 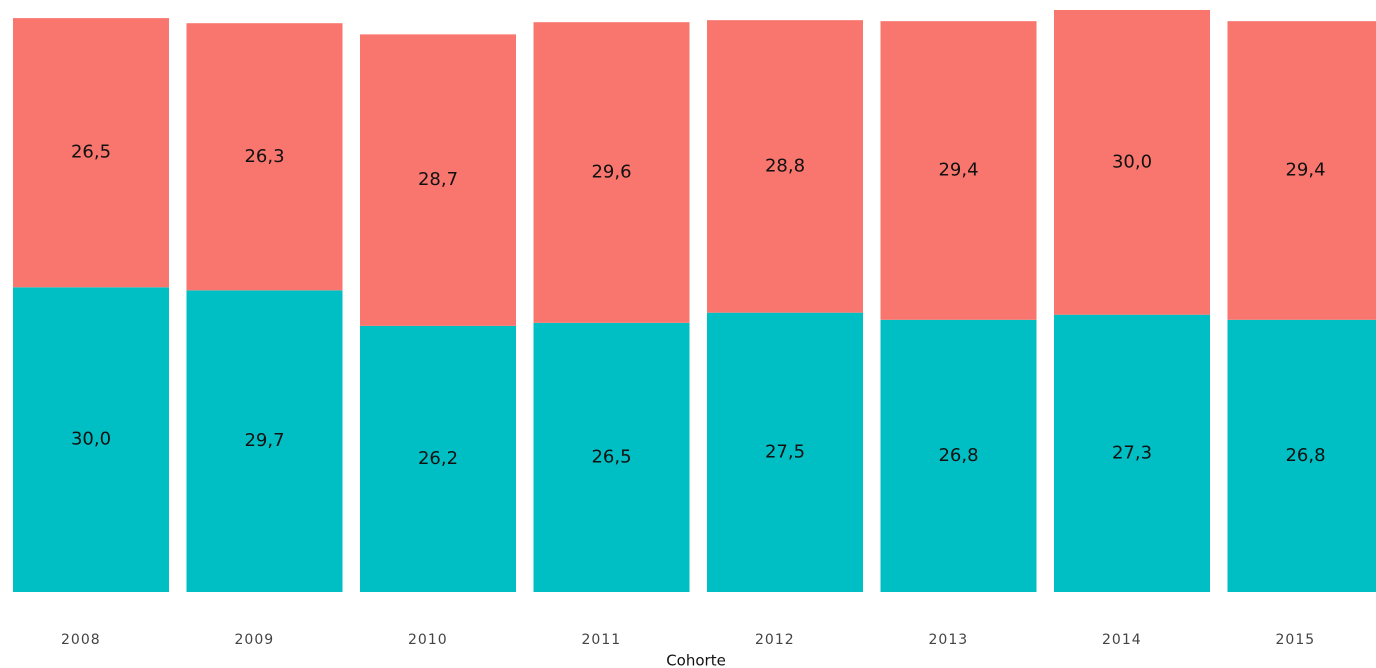 I want to click on value-label: 29,6, so click(x=611, y=172).